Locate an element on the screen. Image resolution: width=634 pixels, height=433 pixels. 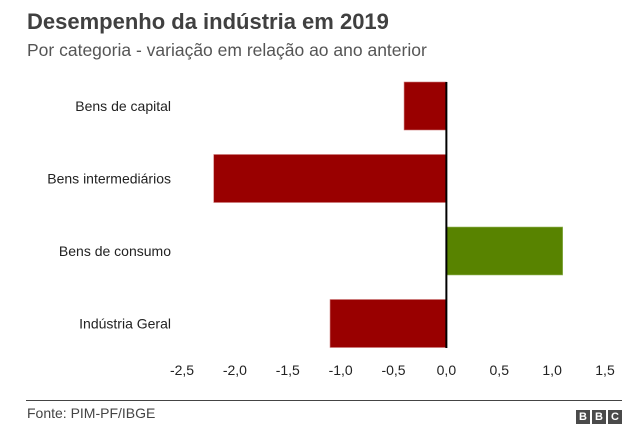
category-label: Bens de consumo is located at coordinates (115, 251).